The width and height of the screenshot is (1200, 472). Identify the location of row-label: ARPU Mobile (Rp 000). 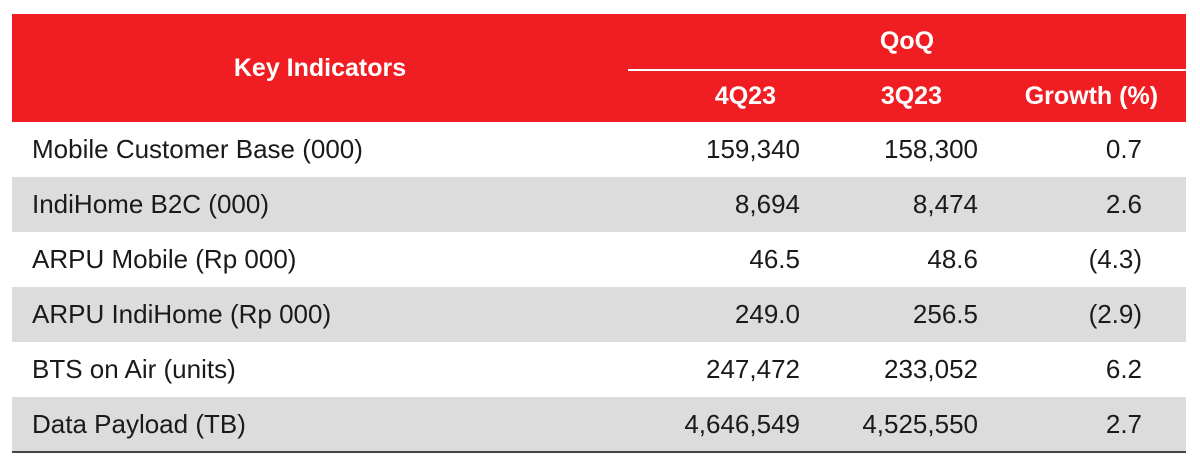
(164, 259).